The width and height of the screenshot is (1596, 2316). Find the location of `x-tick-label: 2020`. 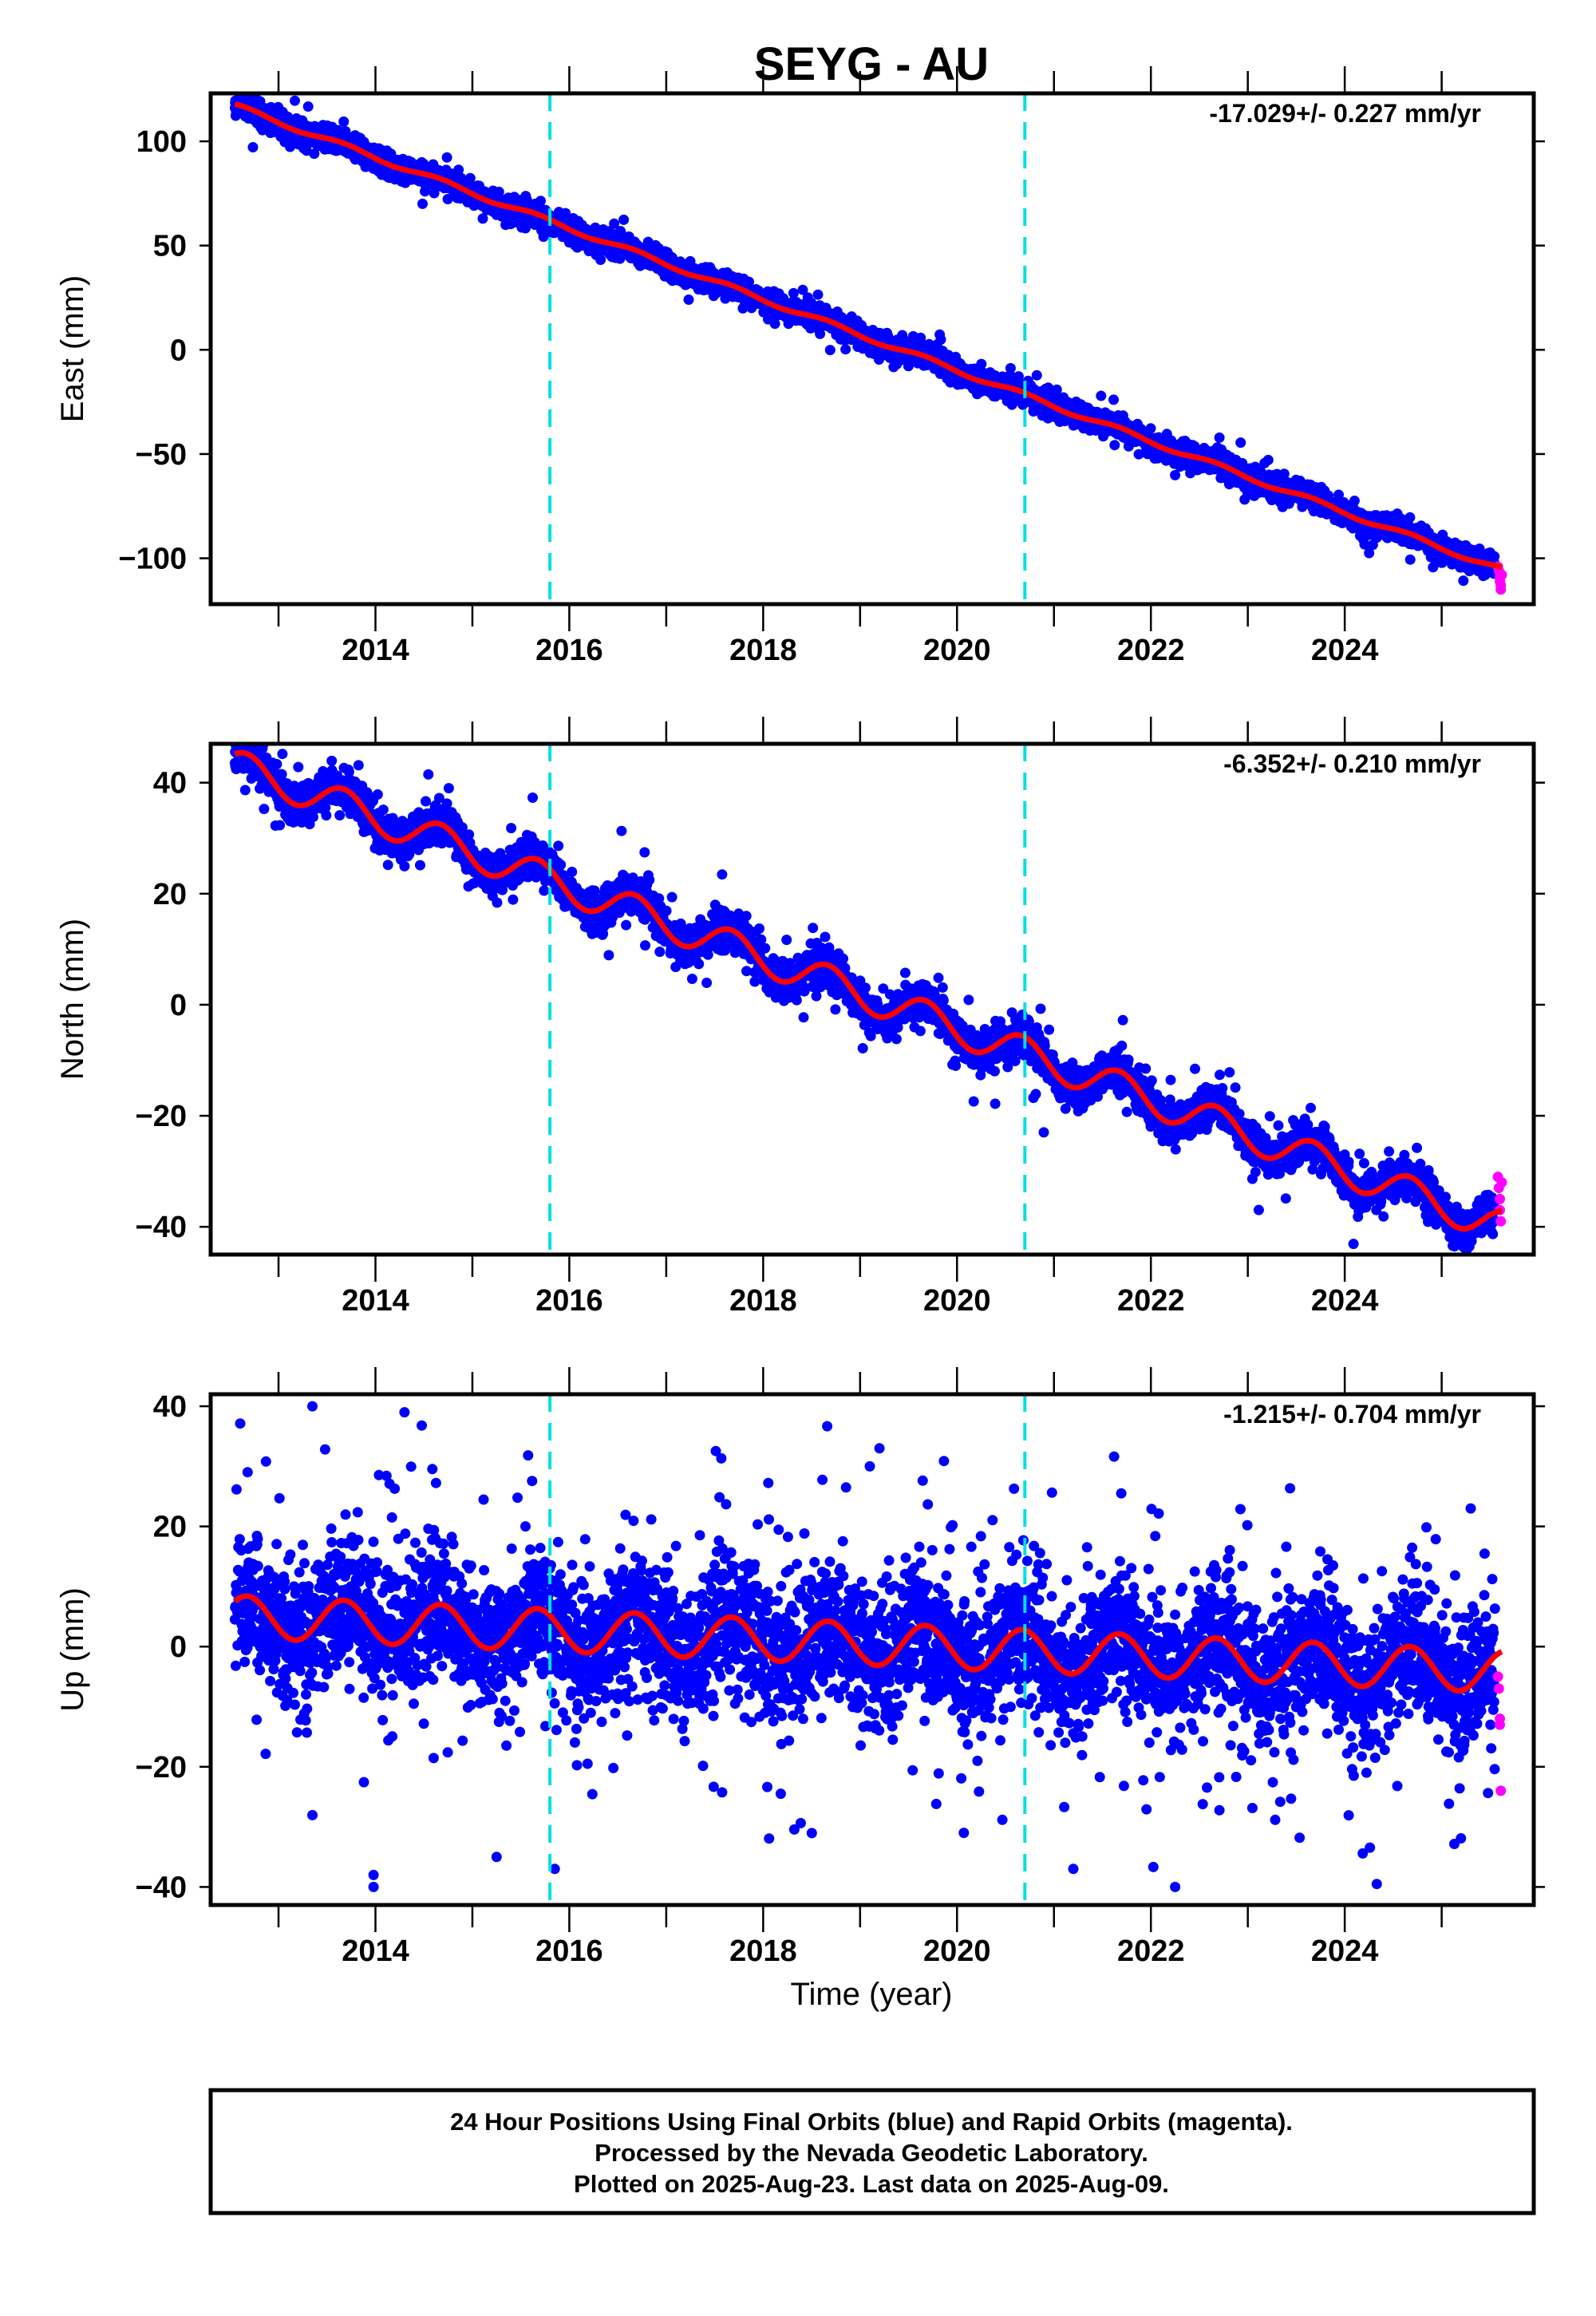

x-tick-label: 2020 is located at coordinates (957, 650).